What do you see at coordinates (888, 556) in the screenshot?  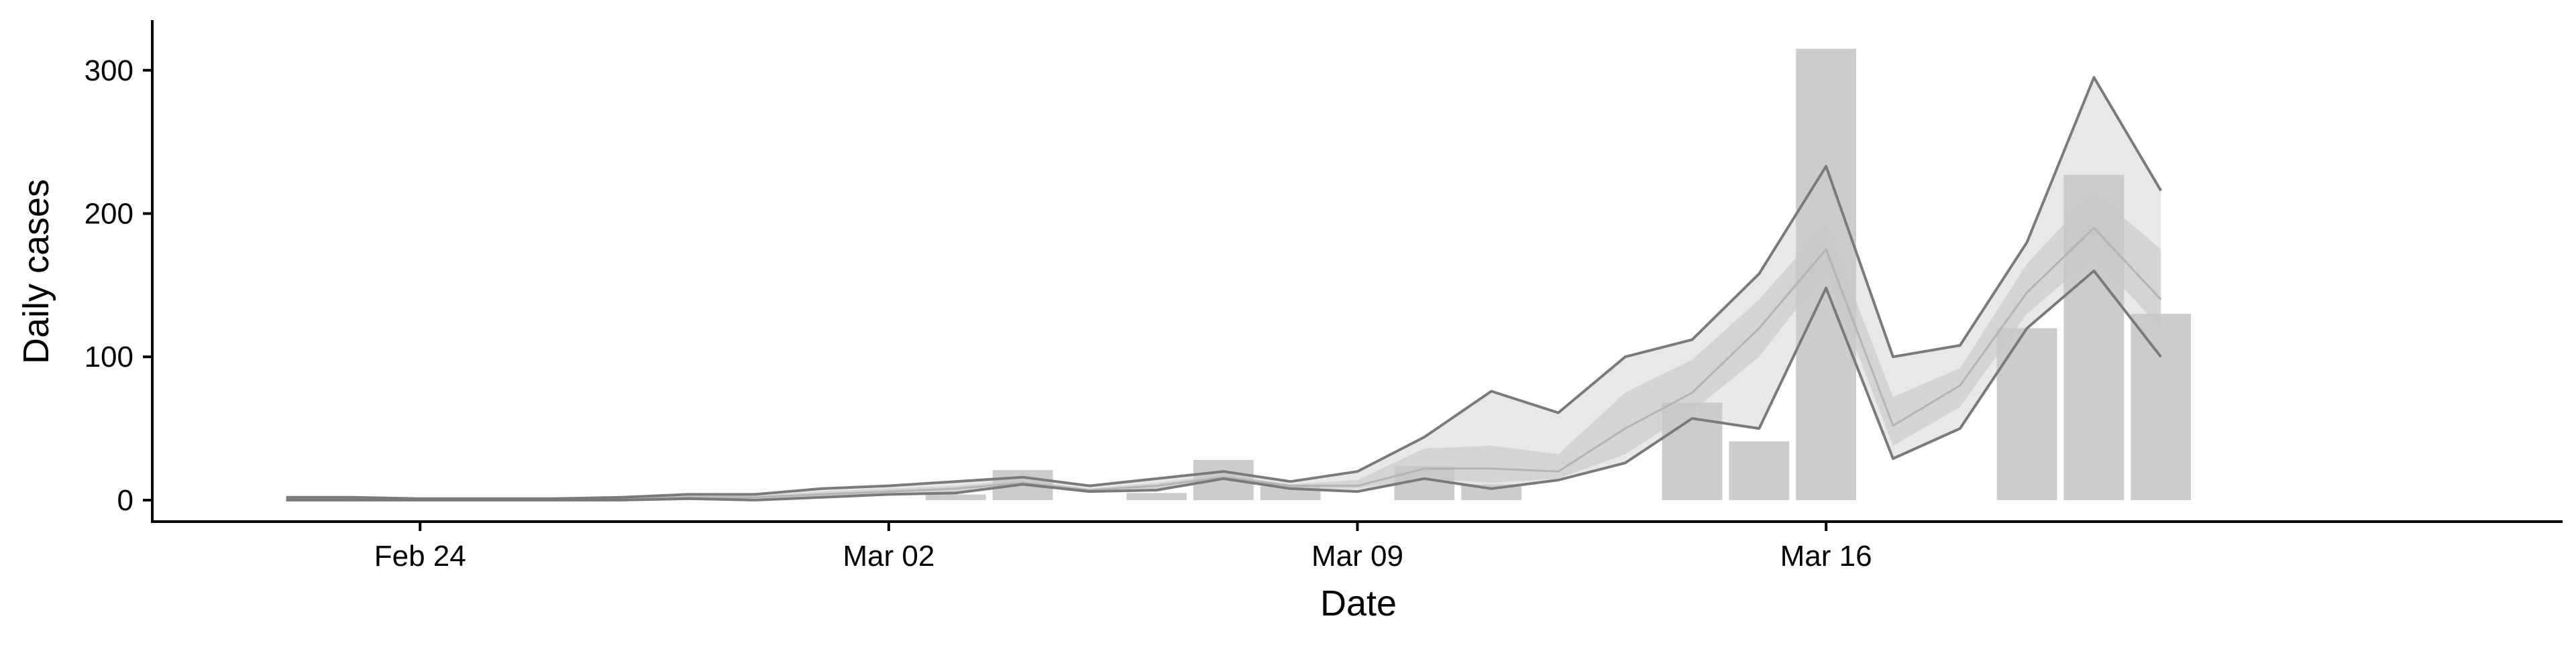 I see `x-tick-label: Mar 02` at bounding box center [888, 556].